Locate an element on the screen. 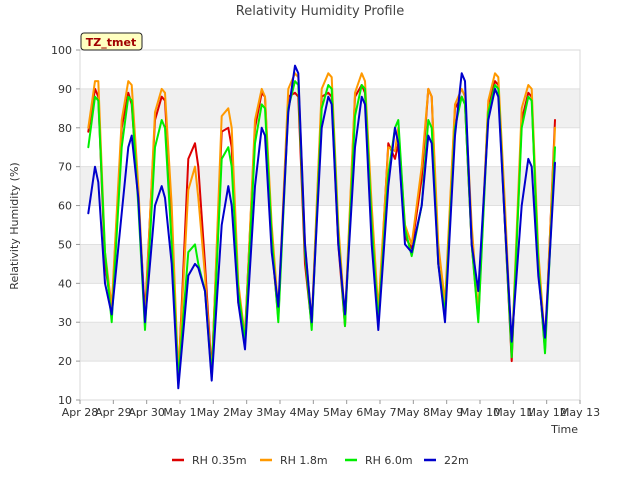  x-tick-label: Apr 29 is located at coordinates (113, 412).